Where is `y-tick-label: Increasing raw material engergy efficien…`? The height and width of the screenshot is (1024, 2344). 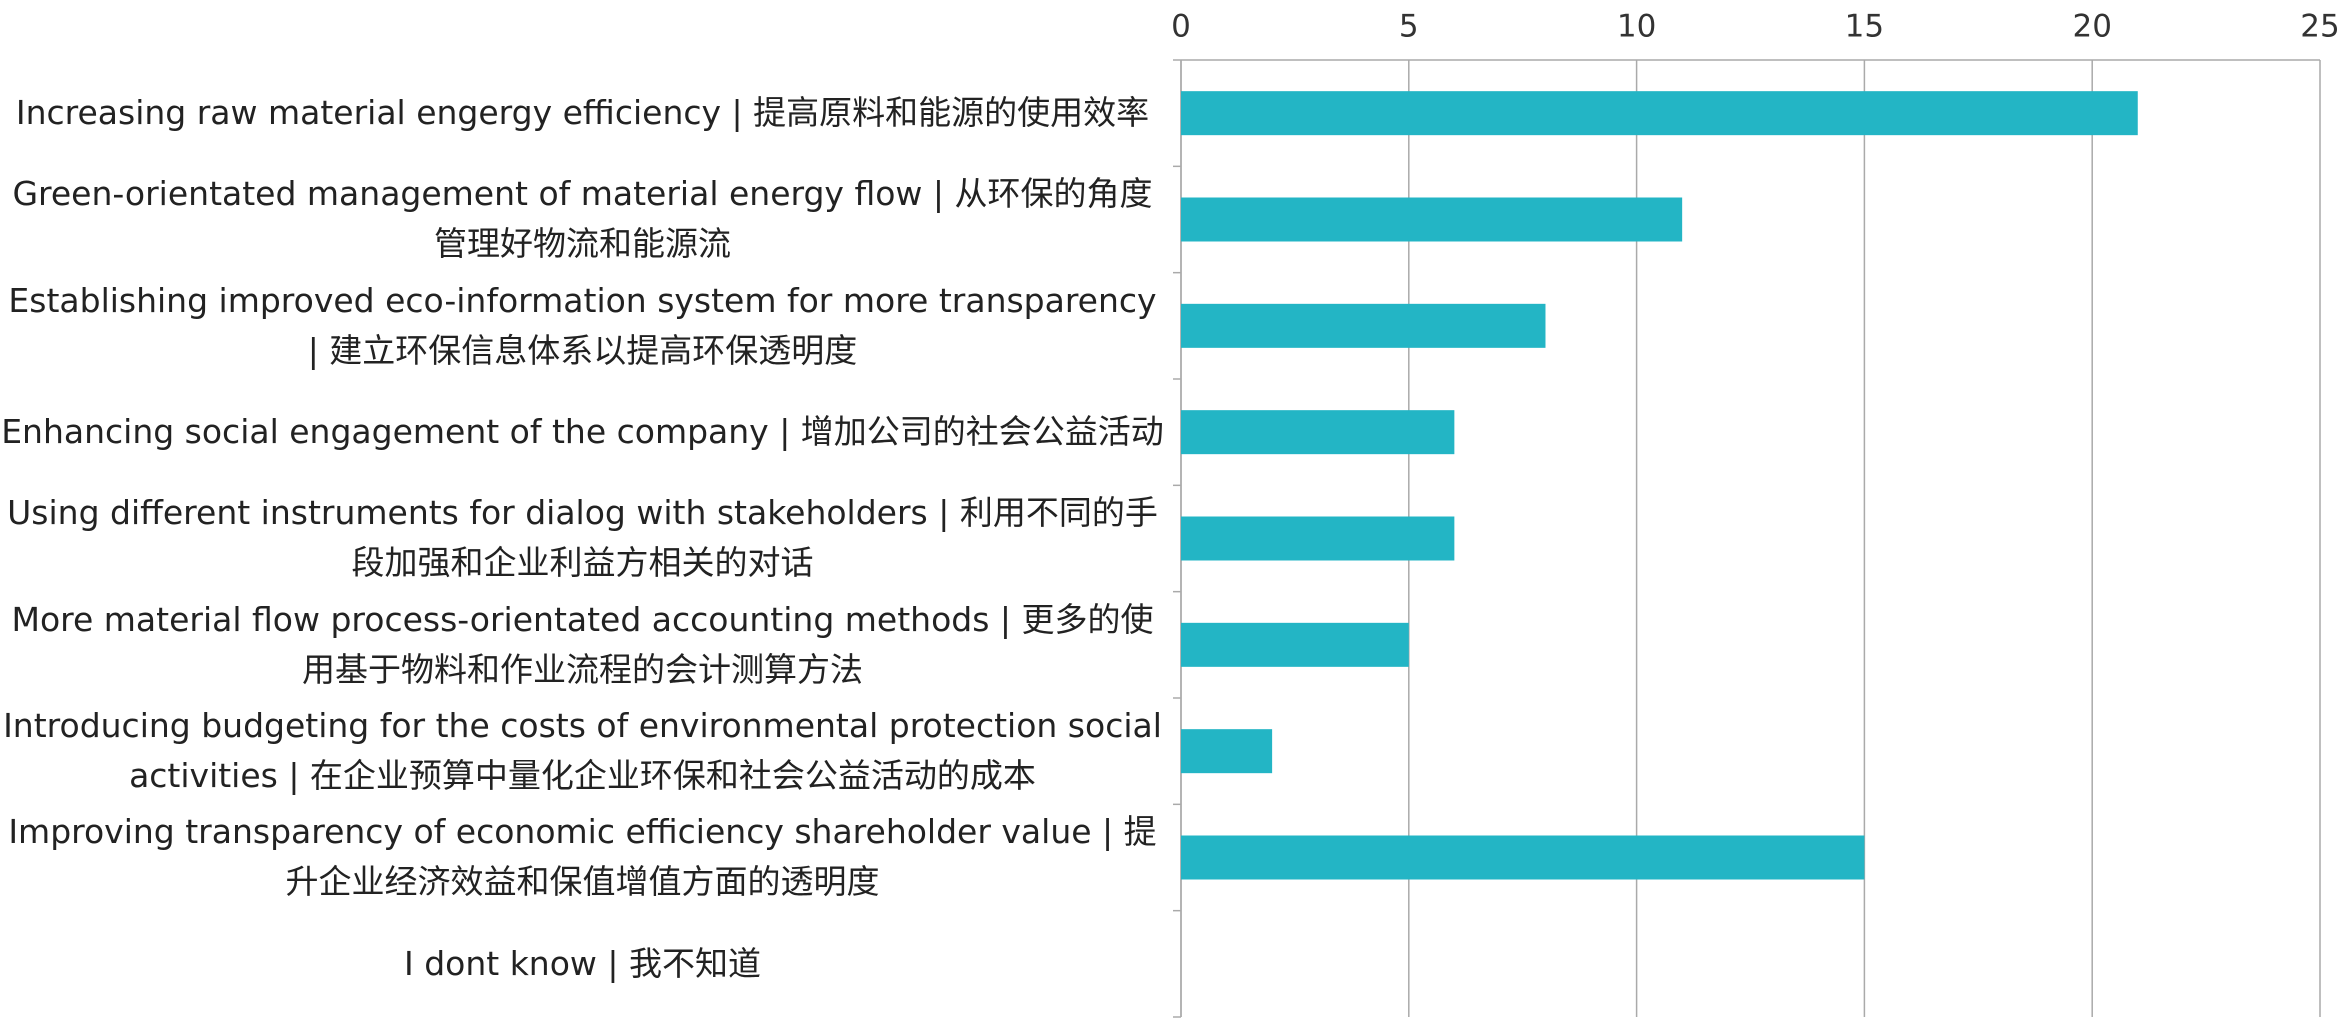
y-tick-label: Increasing raw material engergy efficien… is located at coordinates (582, 113).